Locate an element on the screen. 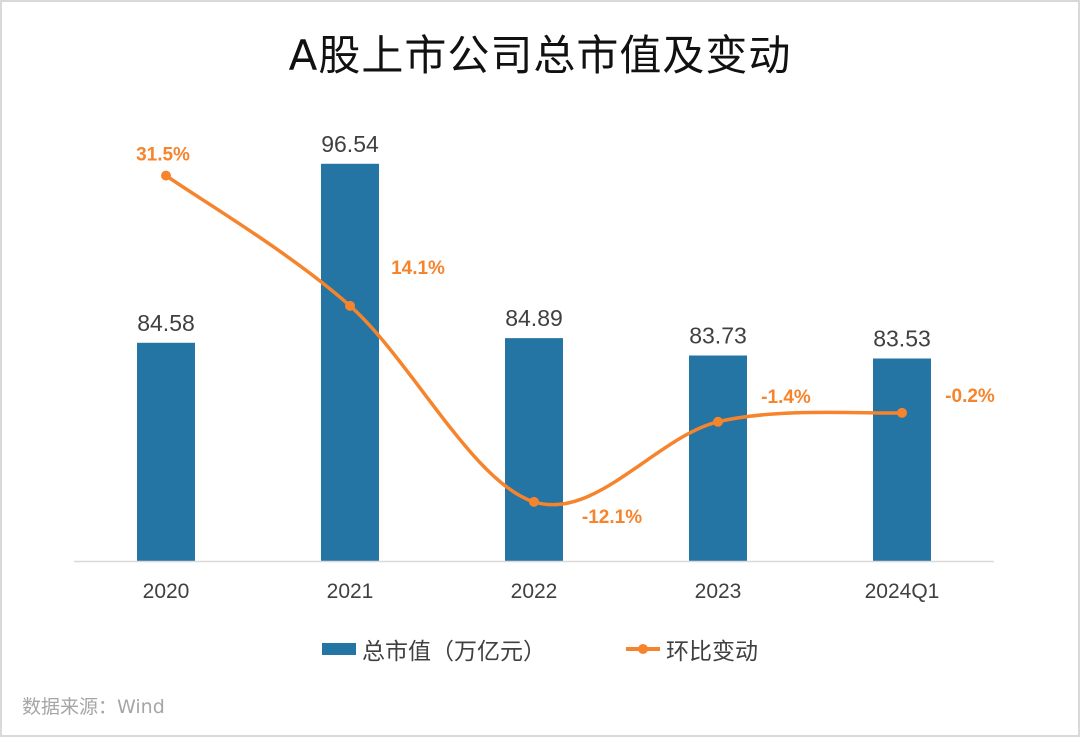 The height and width of the screenshot is (737, 1080). x-tick-label: 2021 is located at coordinates (350, 591).